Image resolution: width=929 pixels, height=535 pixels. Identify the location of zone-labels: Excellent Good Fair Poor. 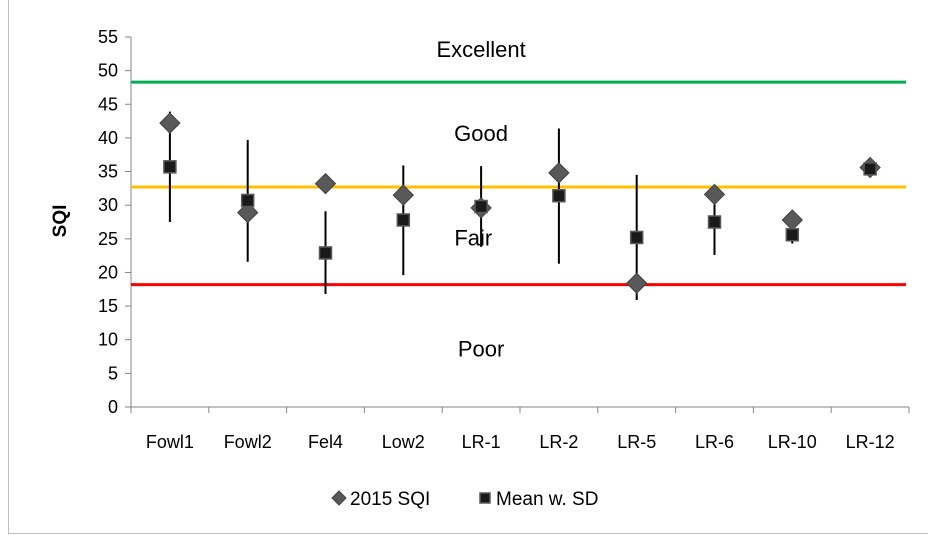
(480, 199).